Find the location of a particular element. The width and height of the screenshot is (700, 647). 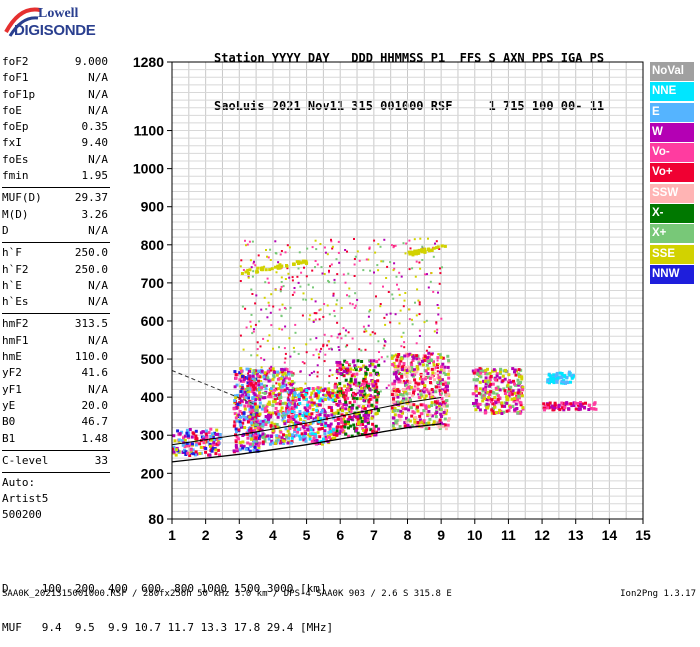

param-value: 0.35 is located at coordinates (95, 127).